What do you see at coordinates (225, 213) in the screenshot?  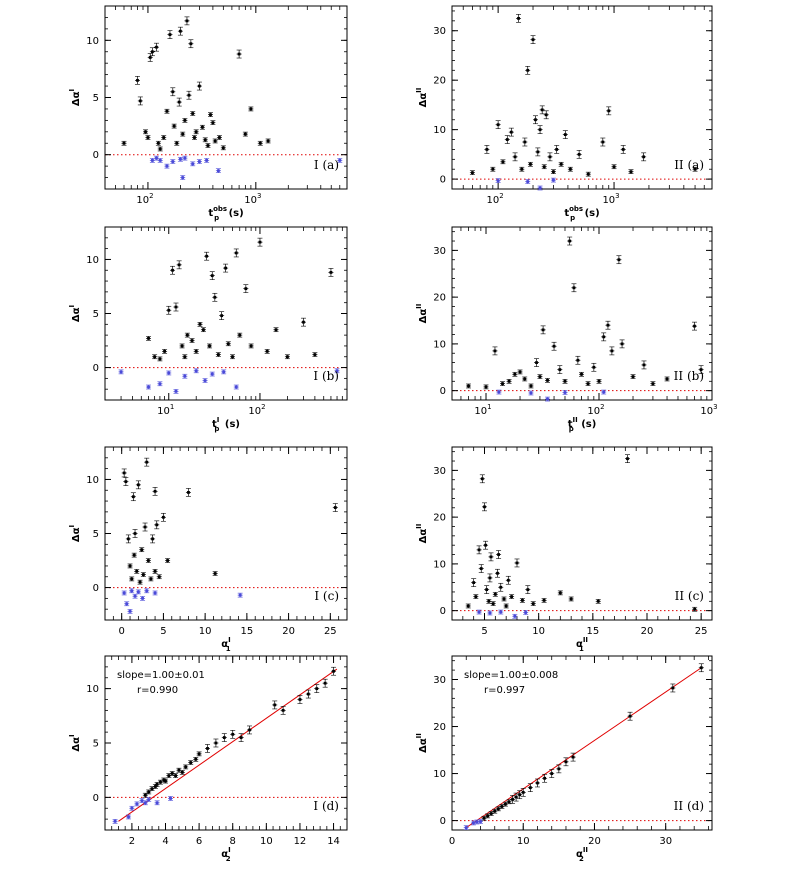 I see `x-axis-label: tobs p (s)` at bounding box center [225, 213].